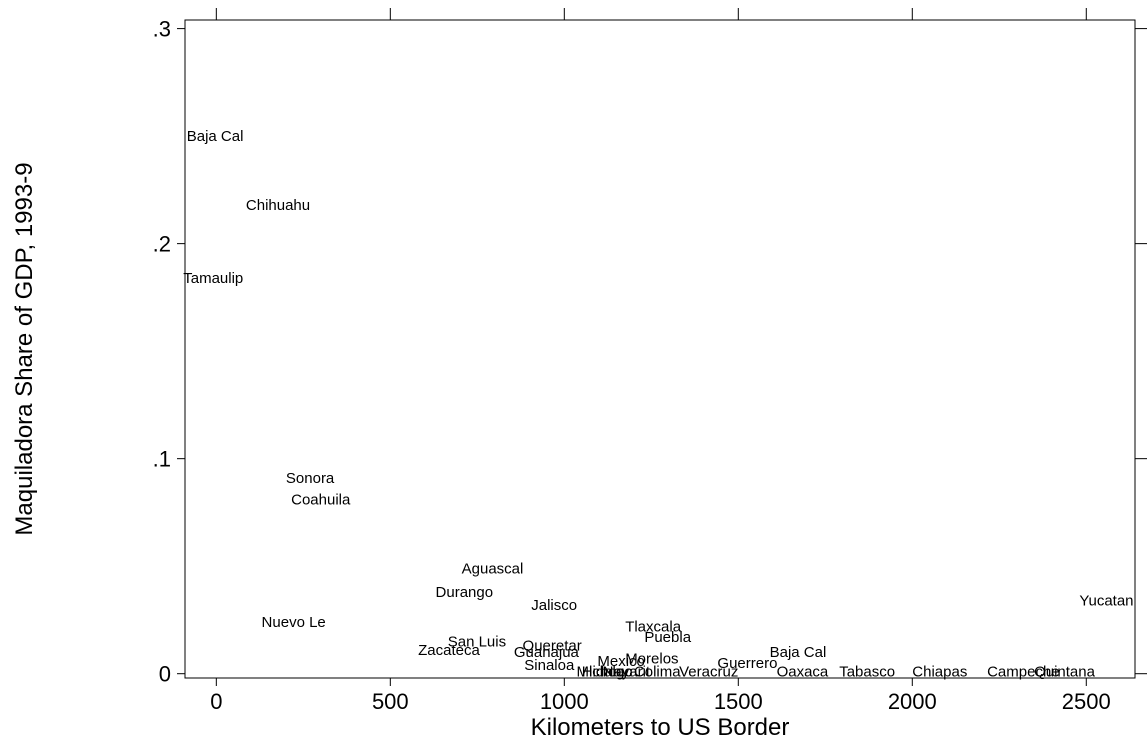  Describe the element at coordinates (660, 727) in the screenshot. I see `x-axis-title: Kilometers to US Border` at that location.